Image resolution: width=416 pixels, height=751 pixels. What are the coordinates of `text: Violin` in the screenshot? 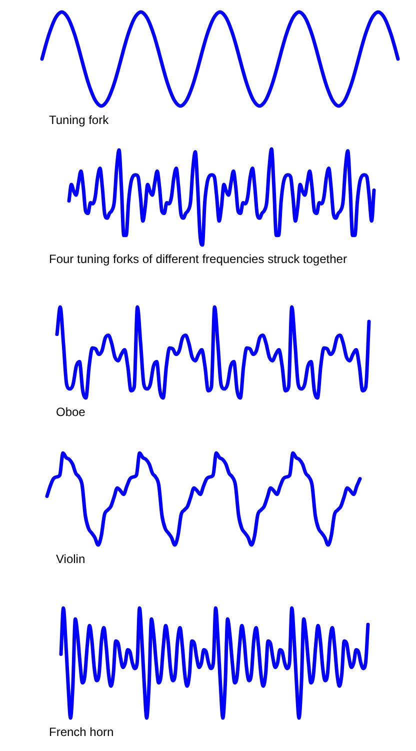 It's located at (71, 559).